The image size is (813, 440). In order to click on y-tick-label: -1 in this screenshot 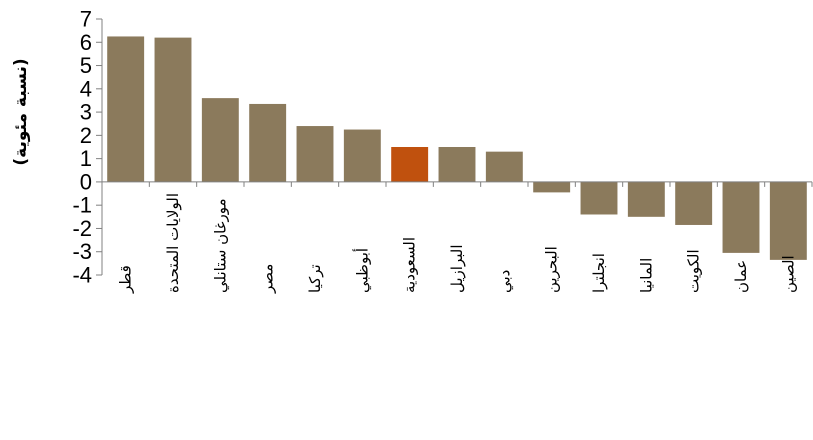, I will do `click(82, 205)`.